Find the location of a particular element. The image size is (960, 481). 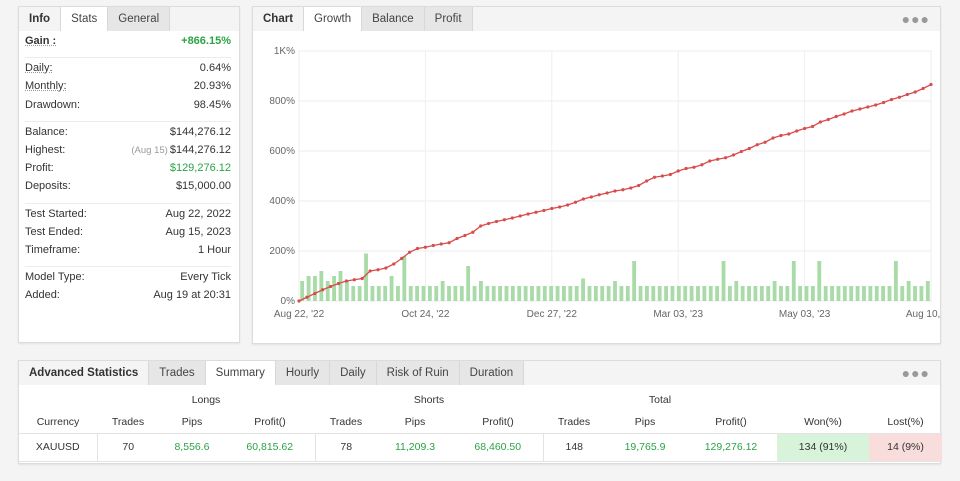

tab-stats: Stats is located at coordinates (85, 19).